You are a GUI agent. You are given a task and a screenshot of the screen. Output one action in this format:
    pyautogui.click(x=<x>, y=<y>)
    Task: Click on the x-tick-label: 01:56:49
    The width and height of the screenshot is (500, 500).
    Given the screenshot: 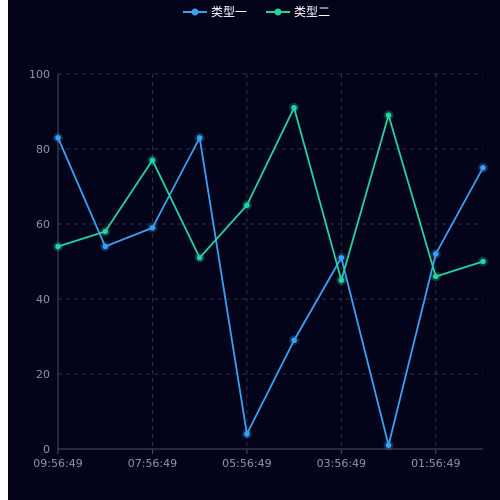 What is the action you would take?
    pyautogui.click(x=435, y=463)
    